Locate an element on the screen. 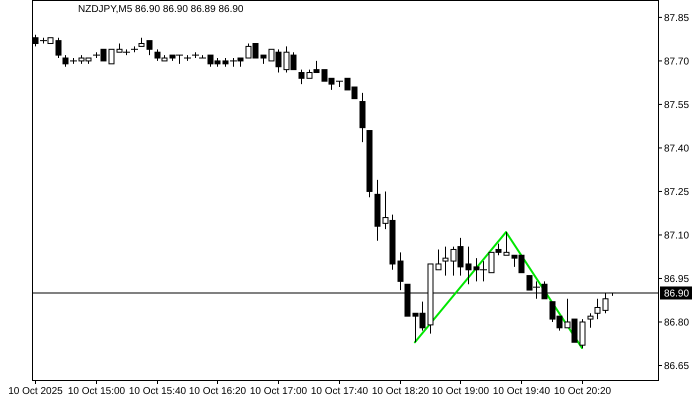 The width and height of the screenshot is (700, 400). x-tick-label: 10 Oct 17:40 is located at coordinates (339, 391).